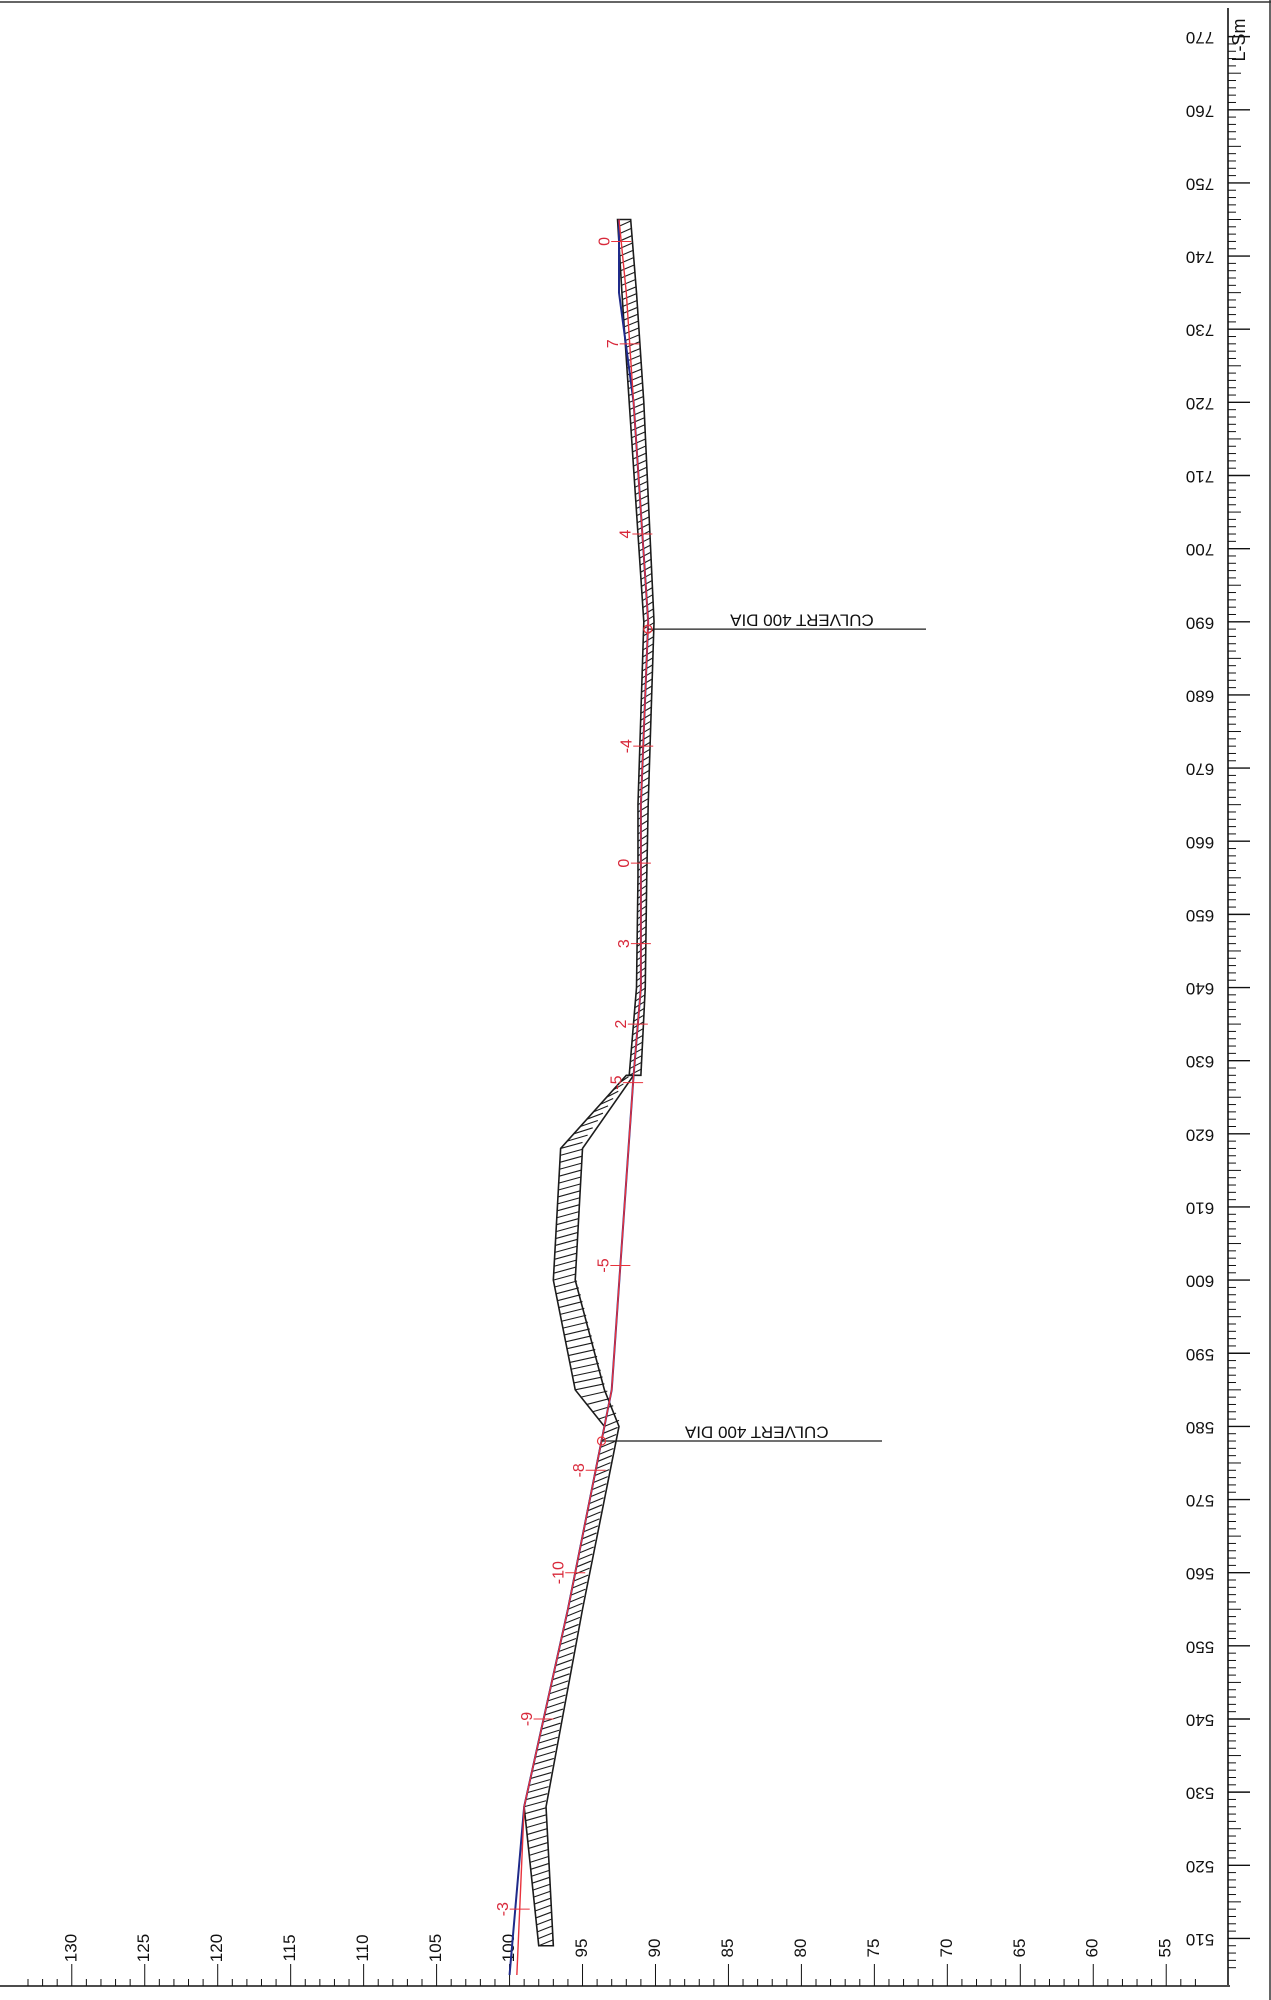 The image size is (1271, 2000). What do you see at coordinates (1200, 915) in the screenshot?
I see `chainage-tick-label: 650` at bounding box center [1200, 915].